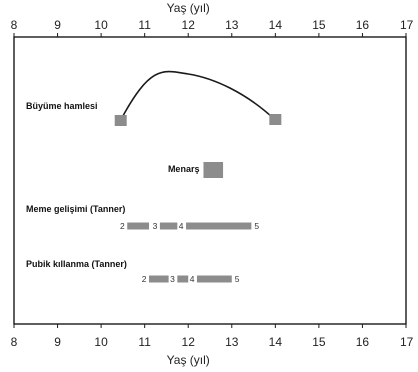 This screenshot has width=418, height=372. I want to click on row-label-growth: Büyüme hamlesi, so click(62, 106).